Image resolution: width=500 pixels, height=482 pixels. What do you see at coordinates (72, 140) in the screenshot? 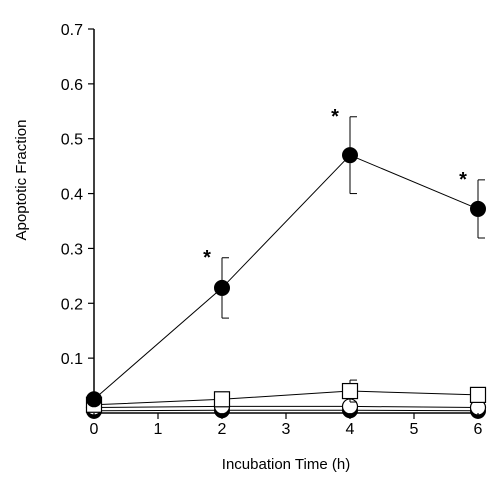
I see `y-tick-label: 0.5` at bounding box center [72, 140].